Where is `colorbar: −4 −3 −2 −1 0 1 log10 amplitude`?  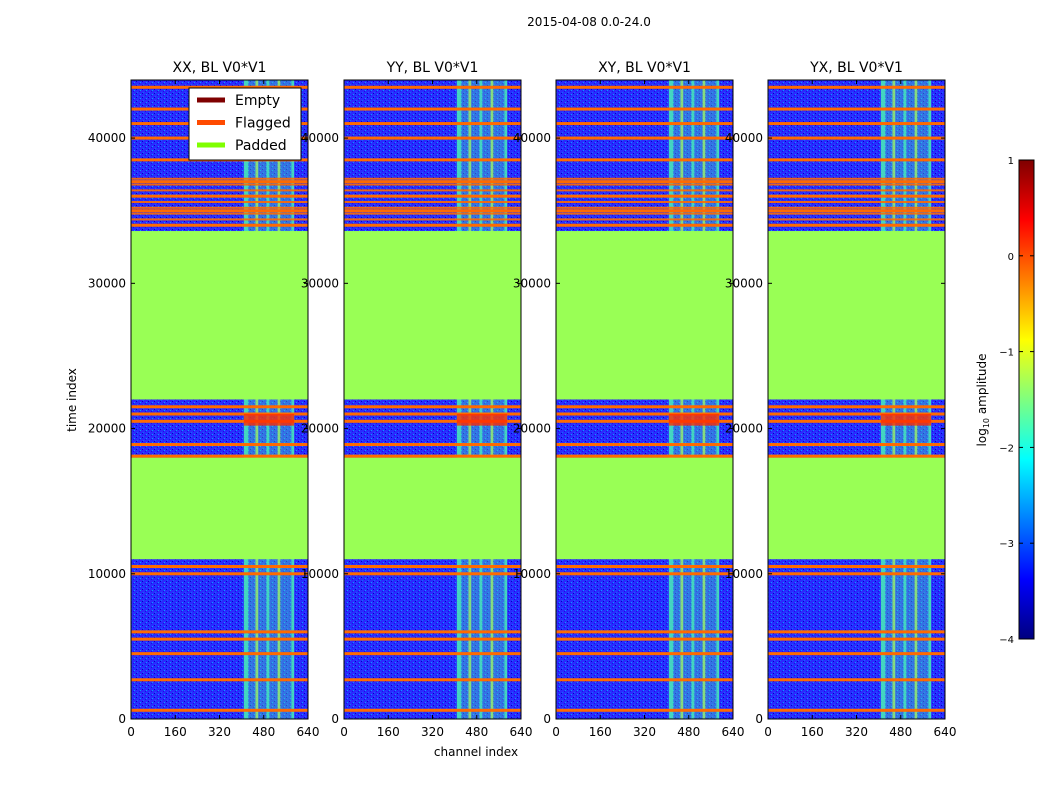 colorbar: −4 −3 −2 −1 0 1 log10 amplitude is located at coordinates (1005, 401).